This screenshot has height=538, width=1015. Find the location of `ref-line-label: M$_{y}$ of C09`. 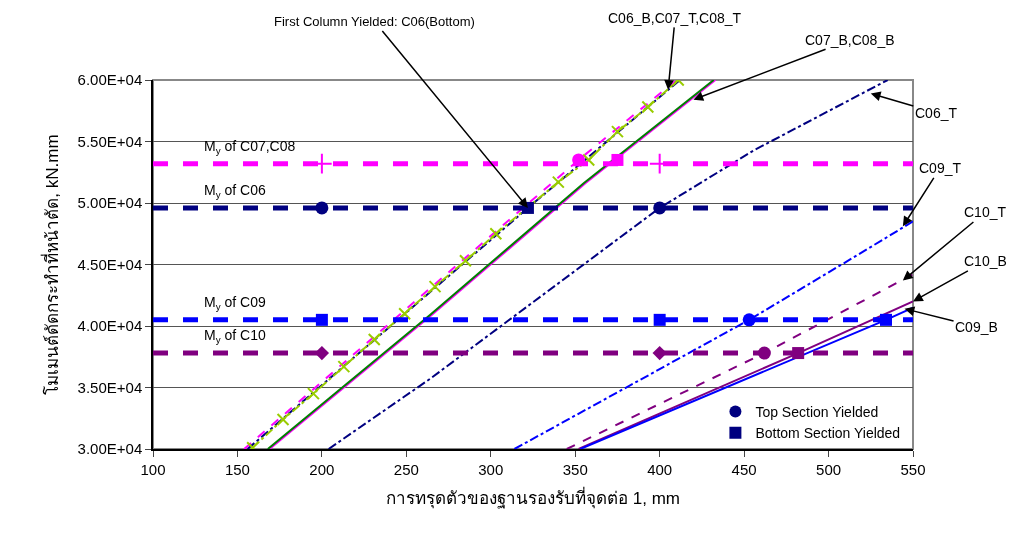

ref-line-label: M$_{y}$ of C09 is located at coordinates (235, 303).